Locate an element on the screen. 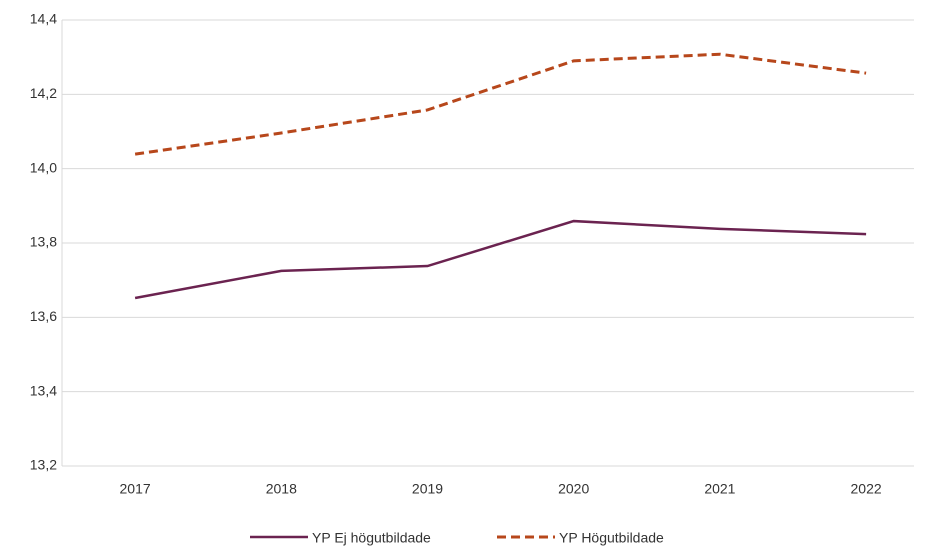 The height and width of the screenshot is (546, 929). y-tick-label: 14,0 is located at coordinates (43, 167).